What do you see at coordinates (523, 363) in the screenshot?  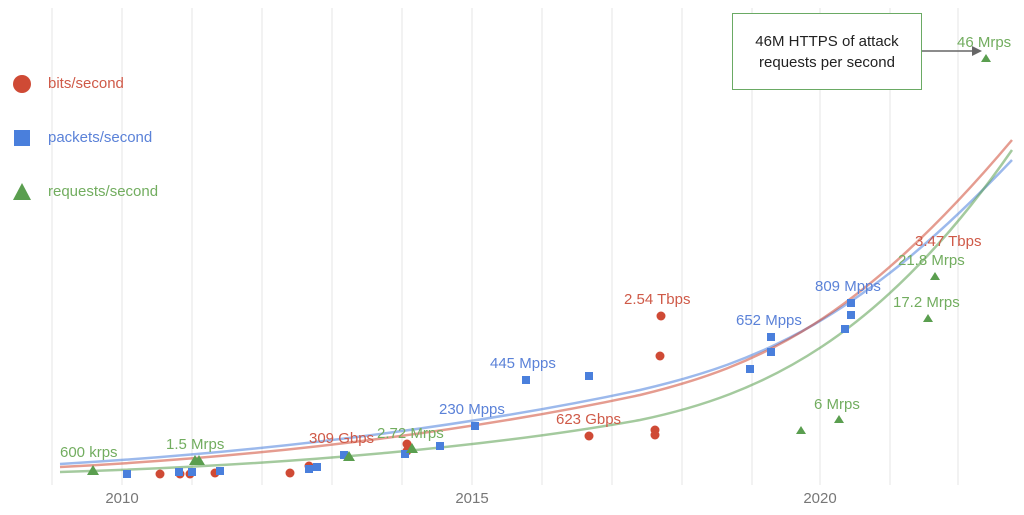 I see `label-445-mpps: 445 Mpps` at bounding box center [523, 363].